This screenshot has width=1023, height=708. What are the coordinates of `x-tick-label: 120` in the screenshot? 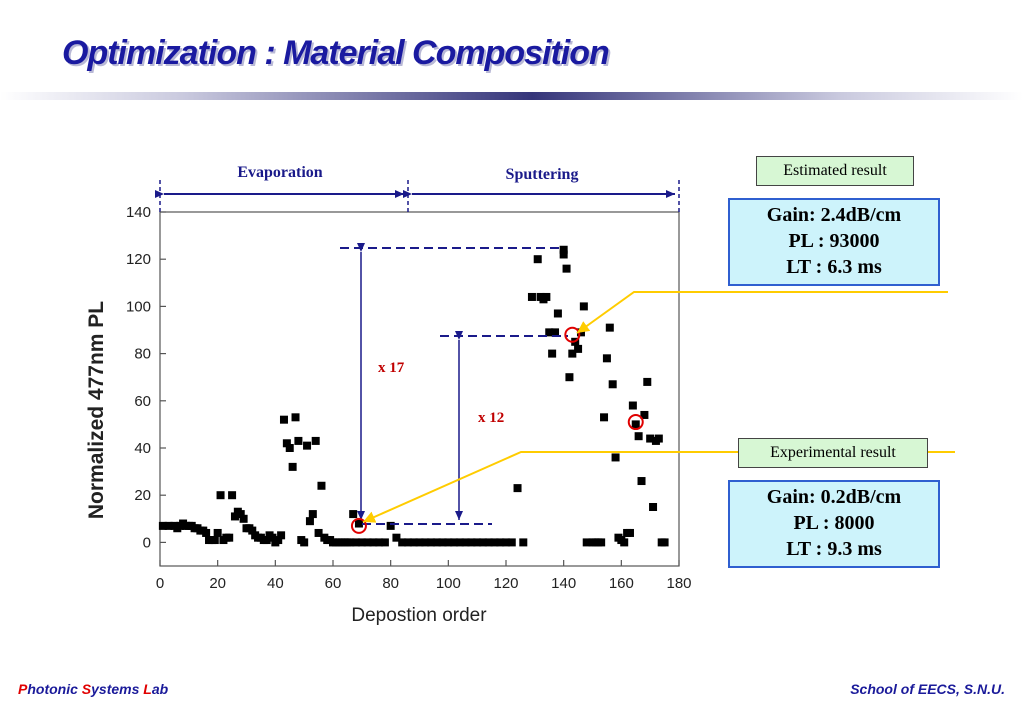 It's located at (505, 583).